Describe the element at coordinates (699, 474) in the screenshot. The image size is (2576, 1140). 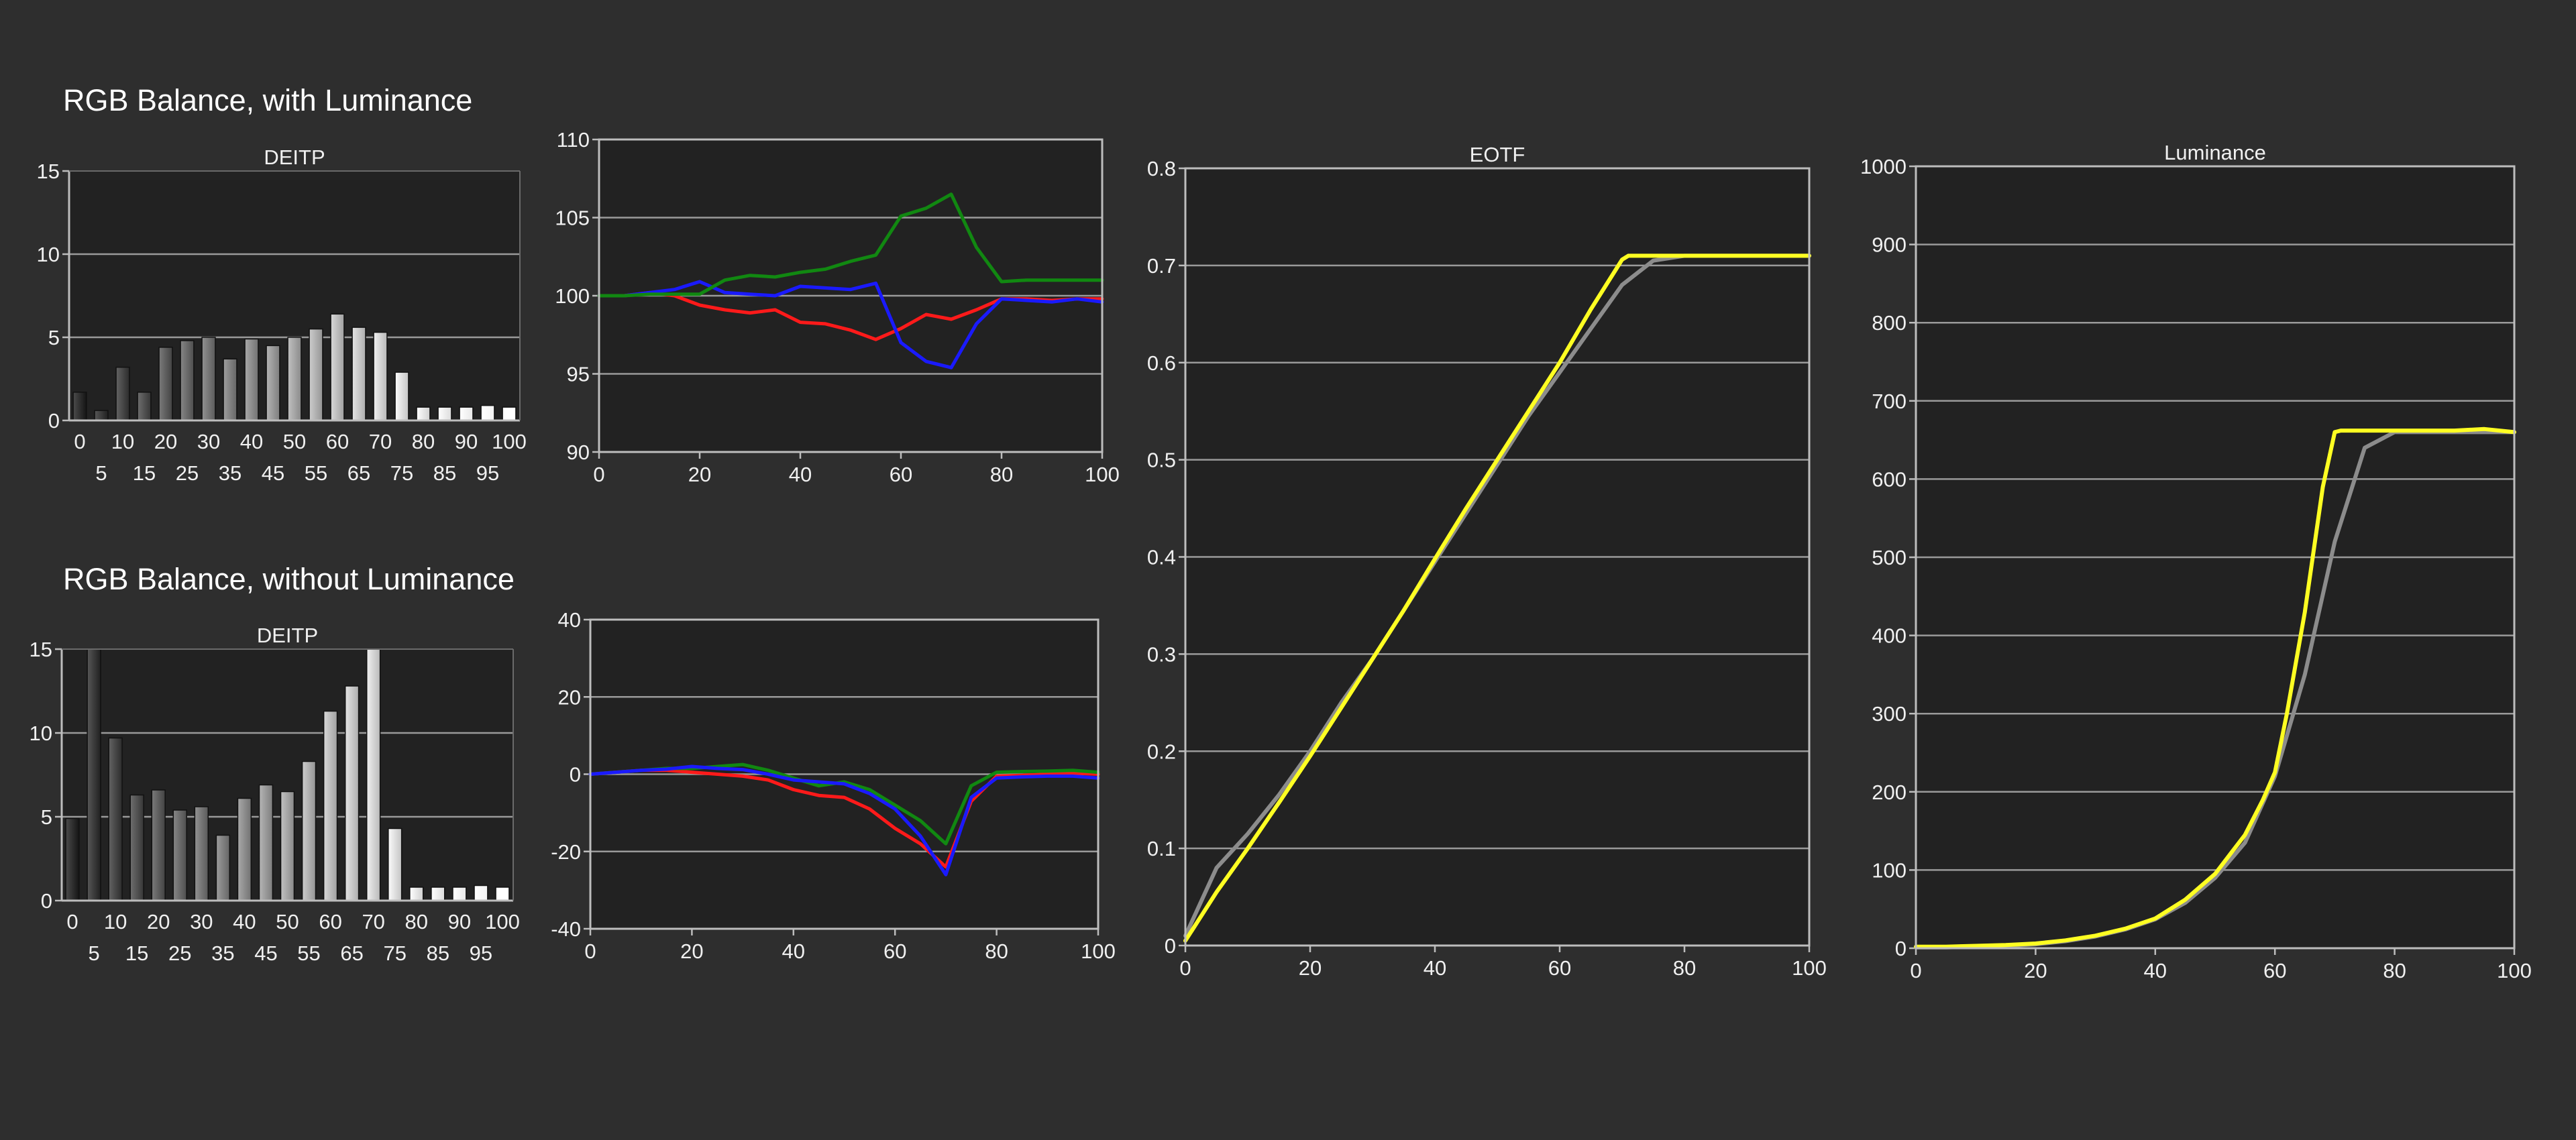
I see `rgb-top-xtick-label: 20` at that location.